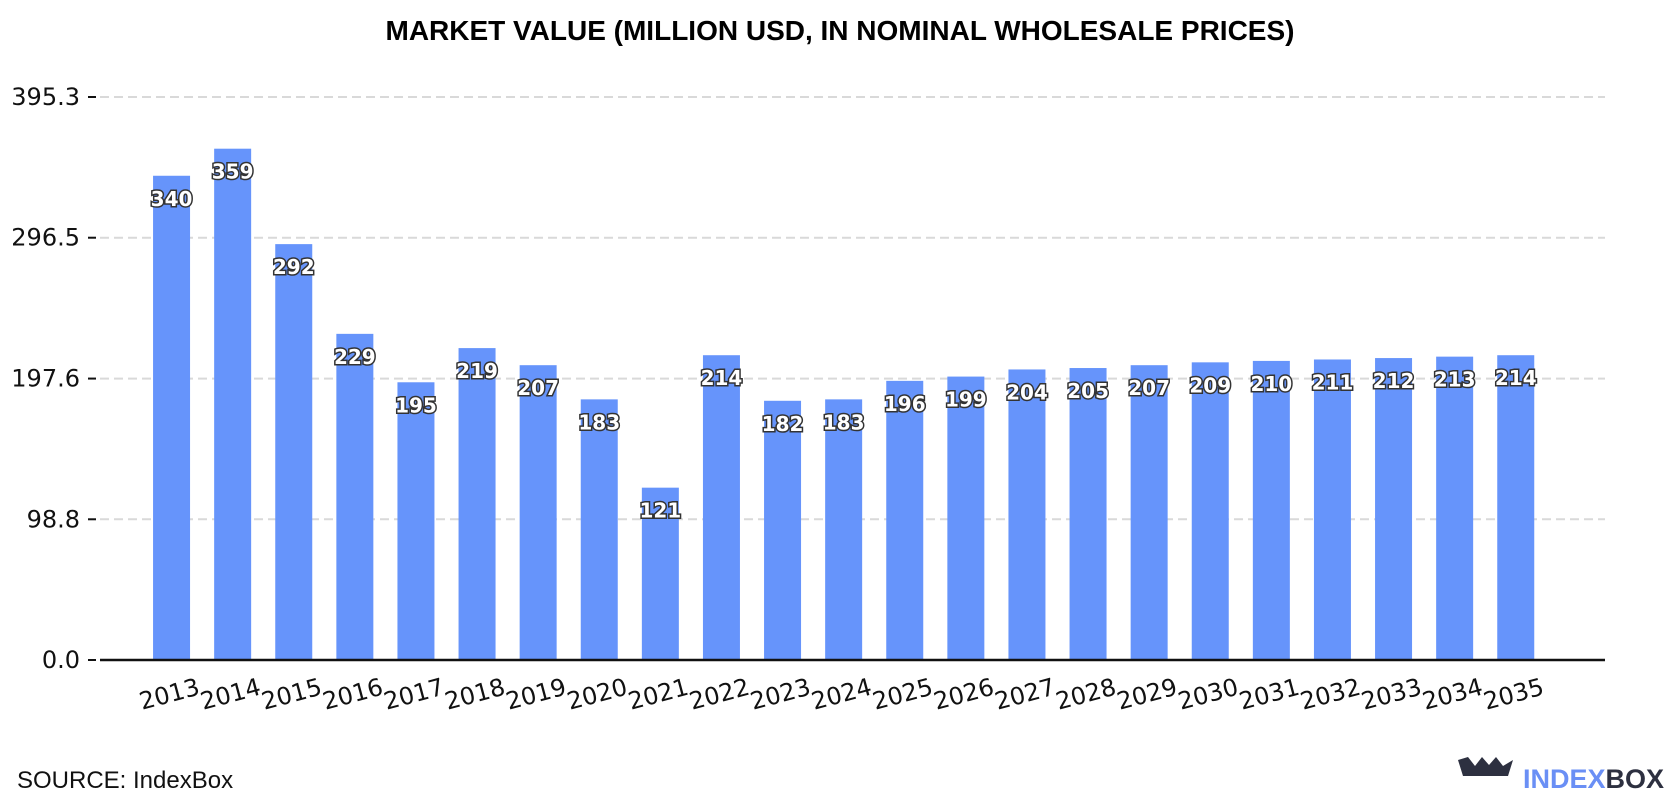  Describe the element at coordinates (966, 400) in the screenshot. I see `value-label: 199` at that location.